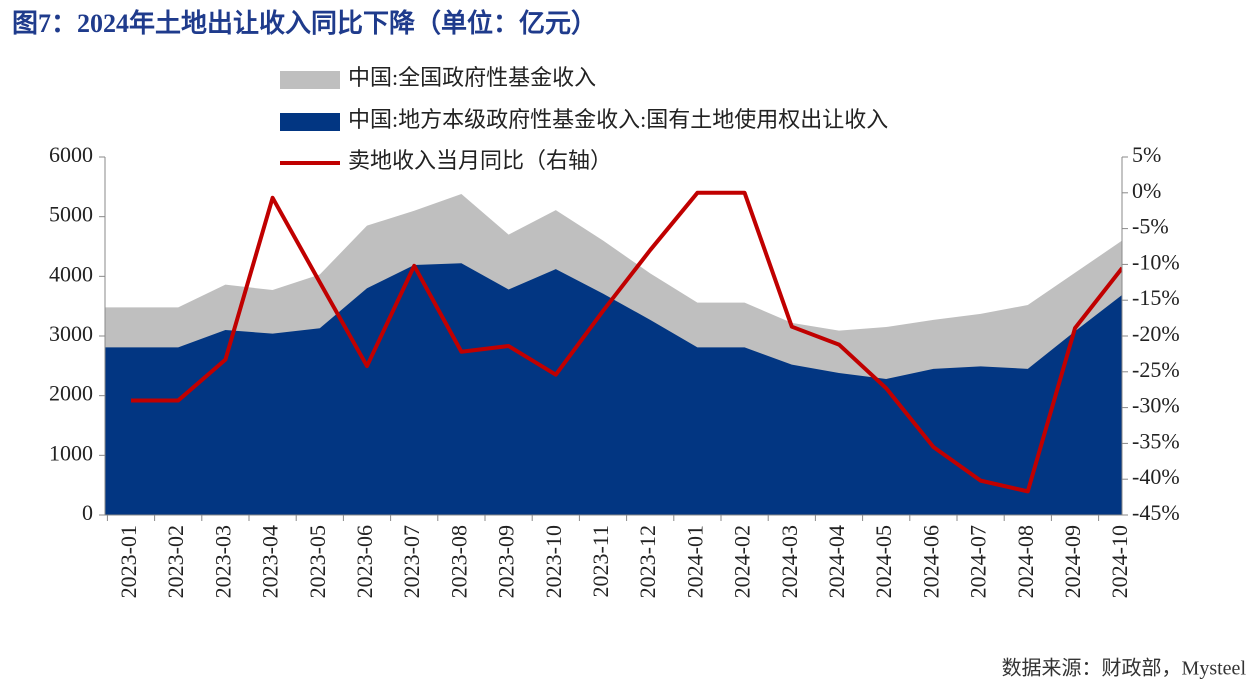 The image size is (1256, 693). What do you see at coordinates (317, 561) in the screenshot?
I see `x-tick-label: 2023-05` at bounding box center [317, 561].